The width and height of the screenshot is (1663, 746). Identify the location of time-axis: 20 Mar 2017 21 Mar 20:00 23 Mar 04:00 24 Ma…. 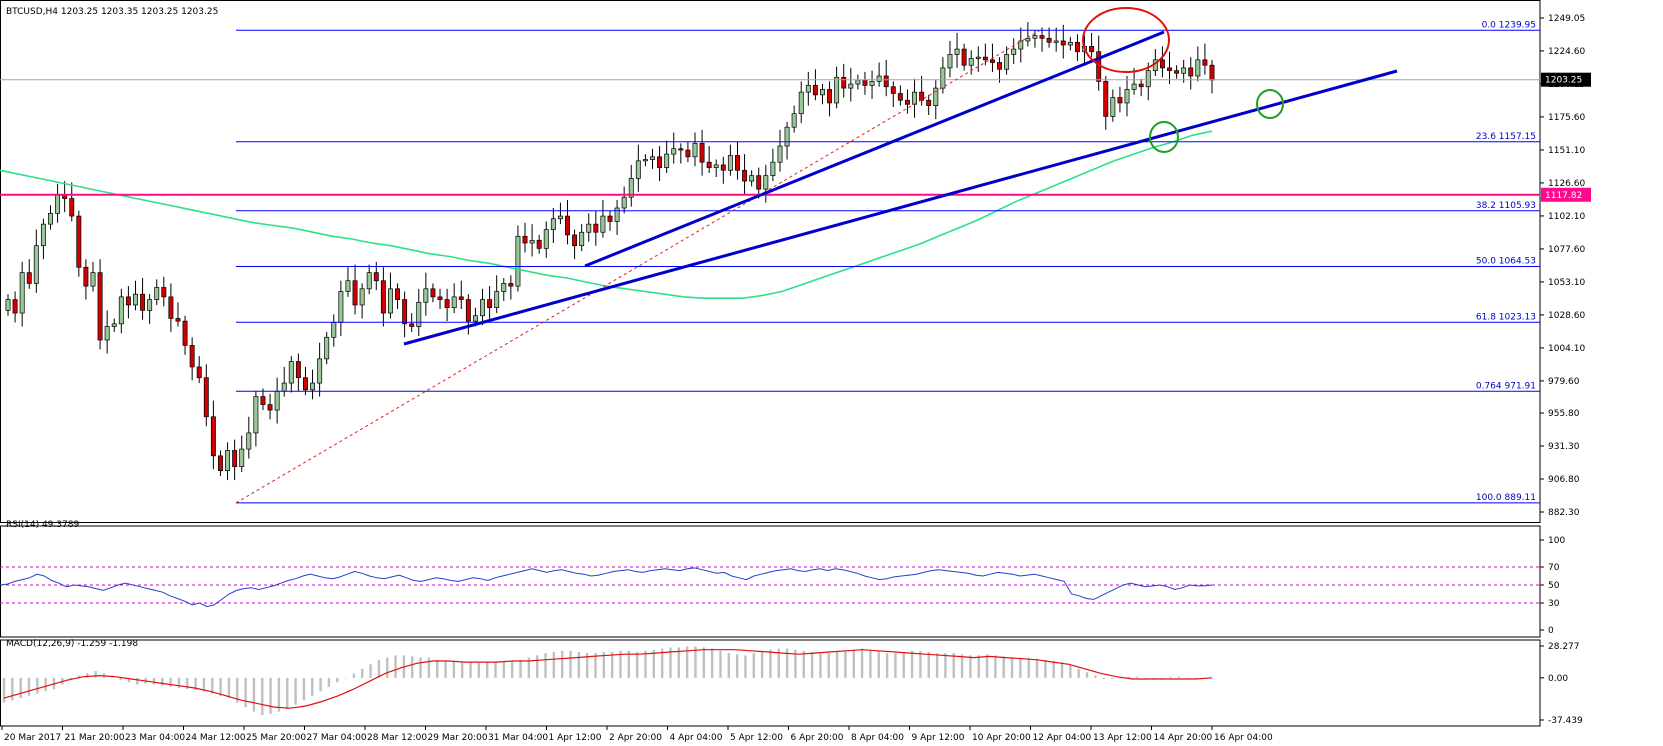
(637, 734).